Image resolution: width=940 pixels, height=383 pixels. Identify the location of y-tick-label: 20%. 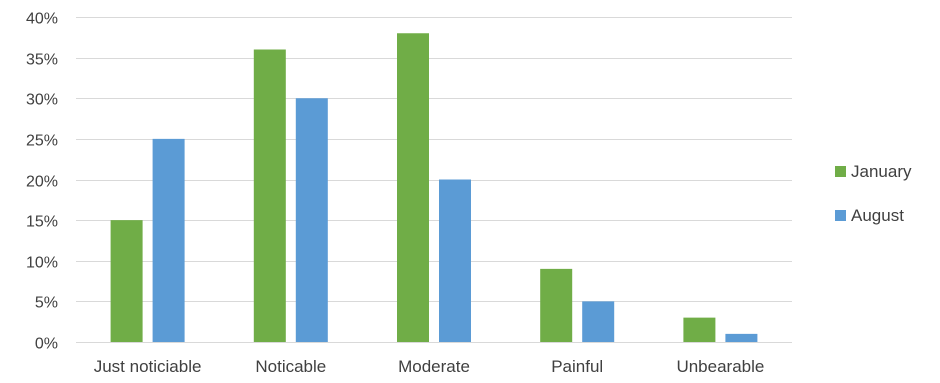
(42, 182).